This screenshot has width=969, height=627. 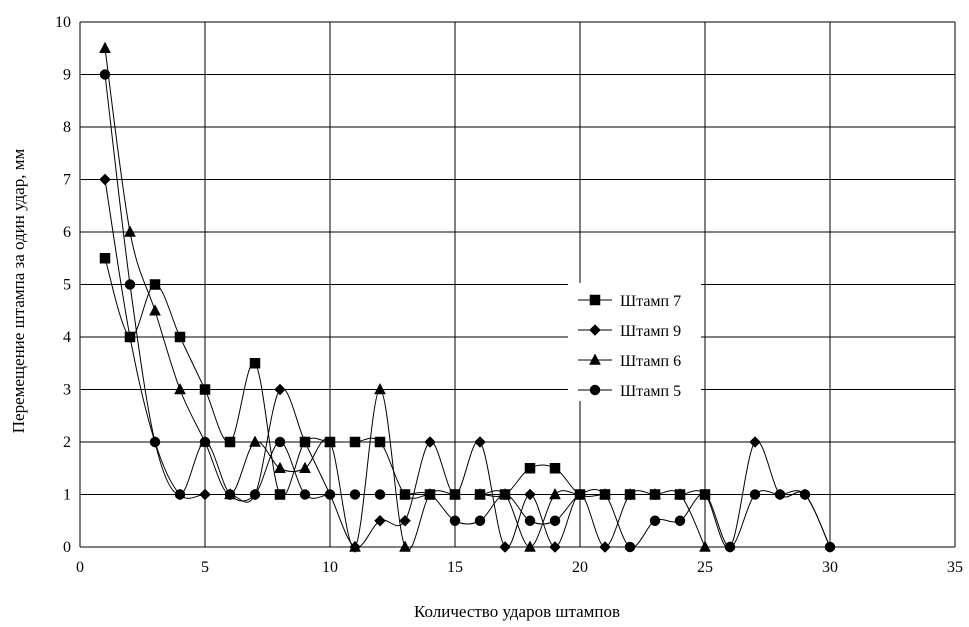 What do you see at coordinates (650, 331) in the screenshot?
I see `legend-label: Штамп 9` at bounding box center [650, 331].